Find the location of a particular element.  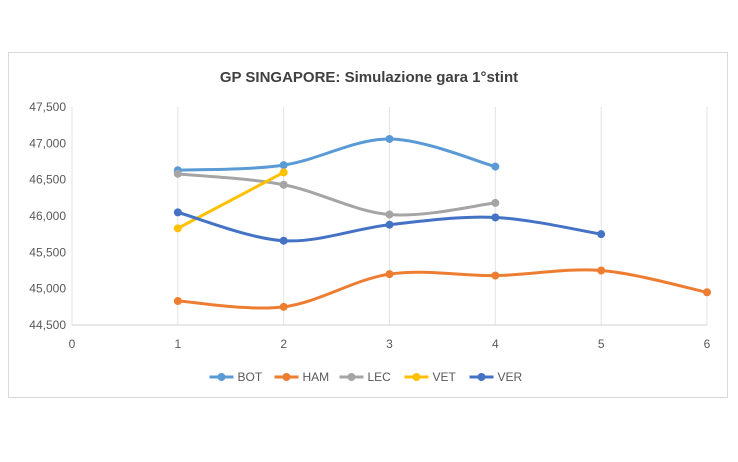

legend-item-lec: LEC is located at coordinates (365, 377).